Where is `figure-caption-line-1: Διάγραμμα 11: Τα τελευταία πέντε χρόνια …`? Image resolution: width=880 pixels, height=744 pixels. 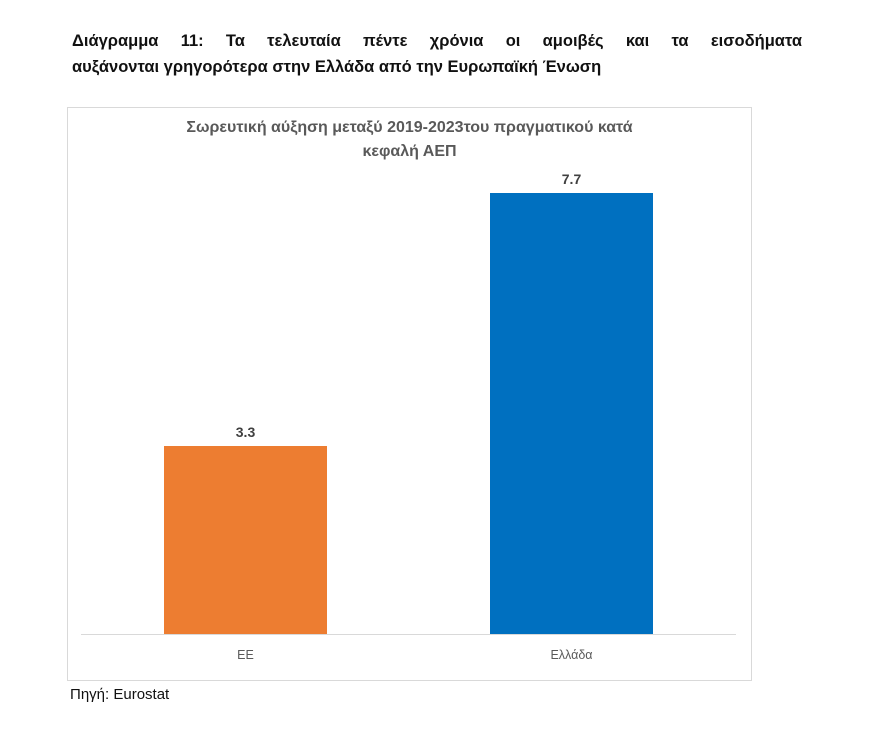 figure-caption-line-1: Διάγραμμα 11: Τα τελευταία πέντε χρόνια … is located at coordinates (437, 41).